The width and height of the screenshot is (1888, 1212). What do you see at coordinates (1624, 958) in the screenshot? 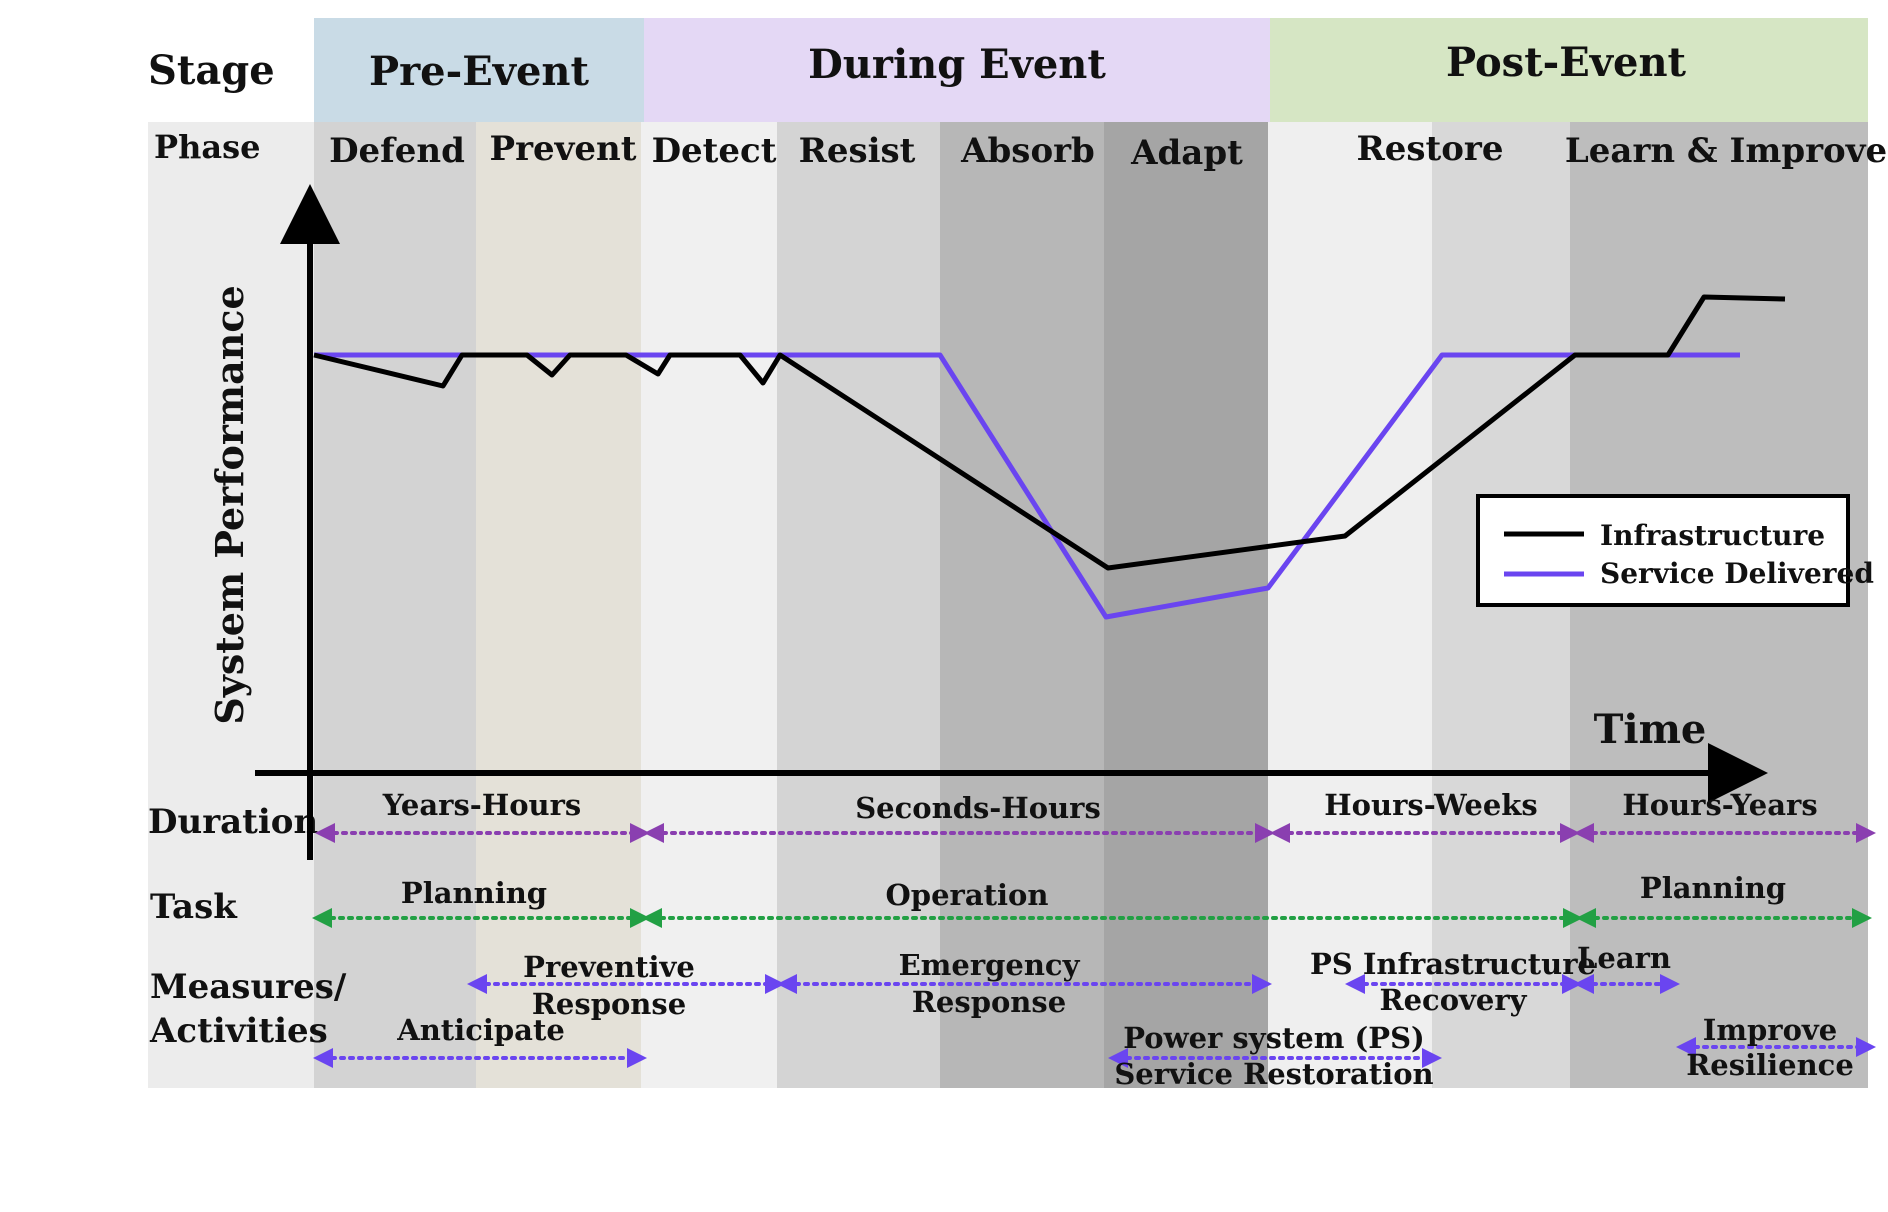
I see `measure-learn: Learn` at bounding box center [1624, 958].